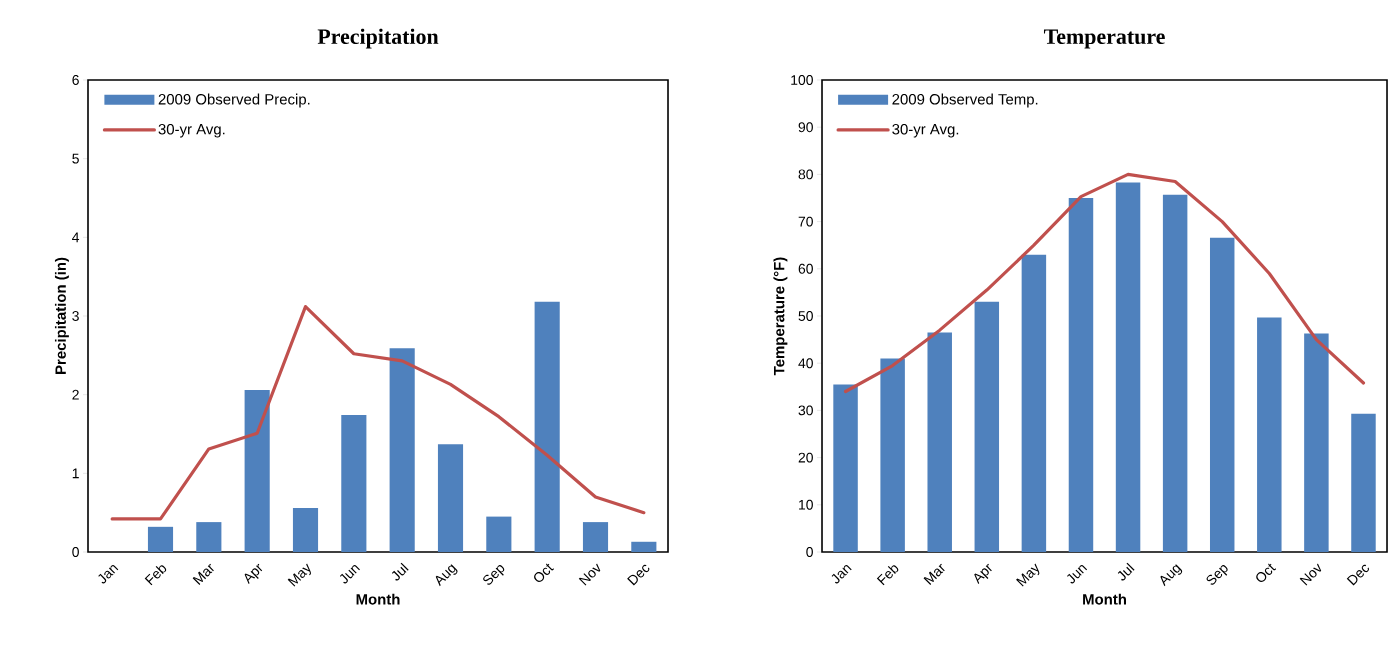 The height and width of the screenshot is (651, 1389). Describe the element at coordinates (805, 457) in the screenshot. I see `y-tick-label: 20` at that location.